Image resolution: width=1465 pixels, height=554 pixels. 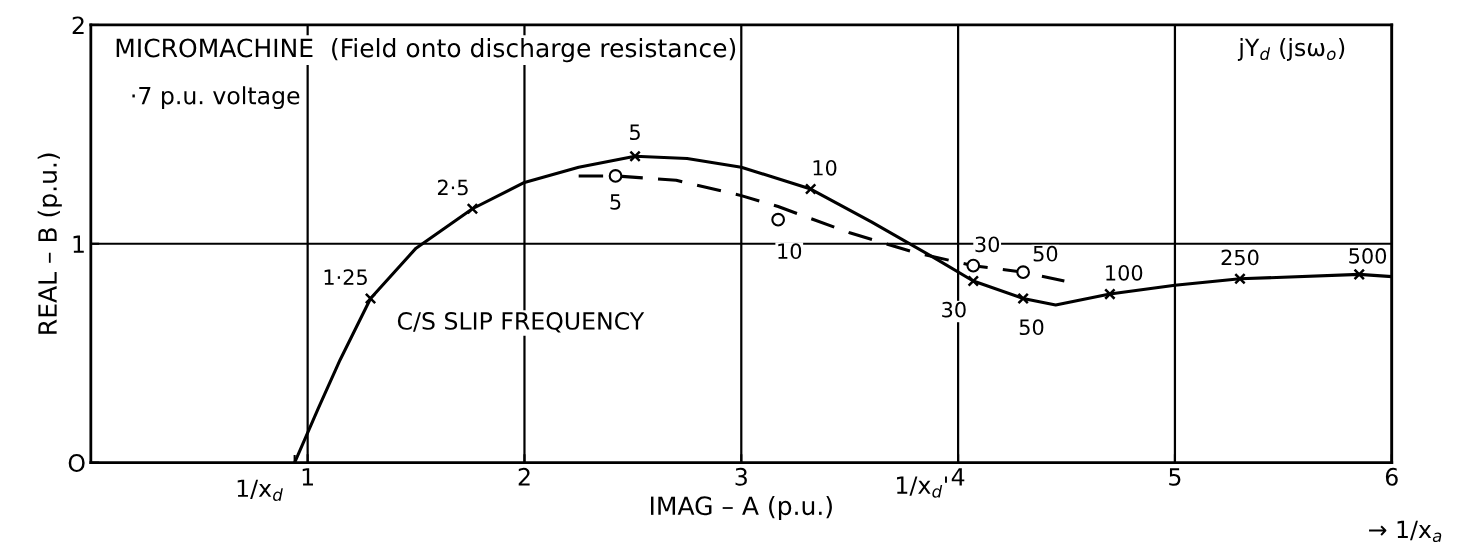 I want to click on x-tick-label: 5, so click(x=1175, y=477).